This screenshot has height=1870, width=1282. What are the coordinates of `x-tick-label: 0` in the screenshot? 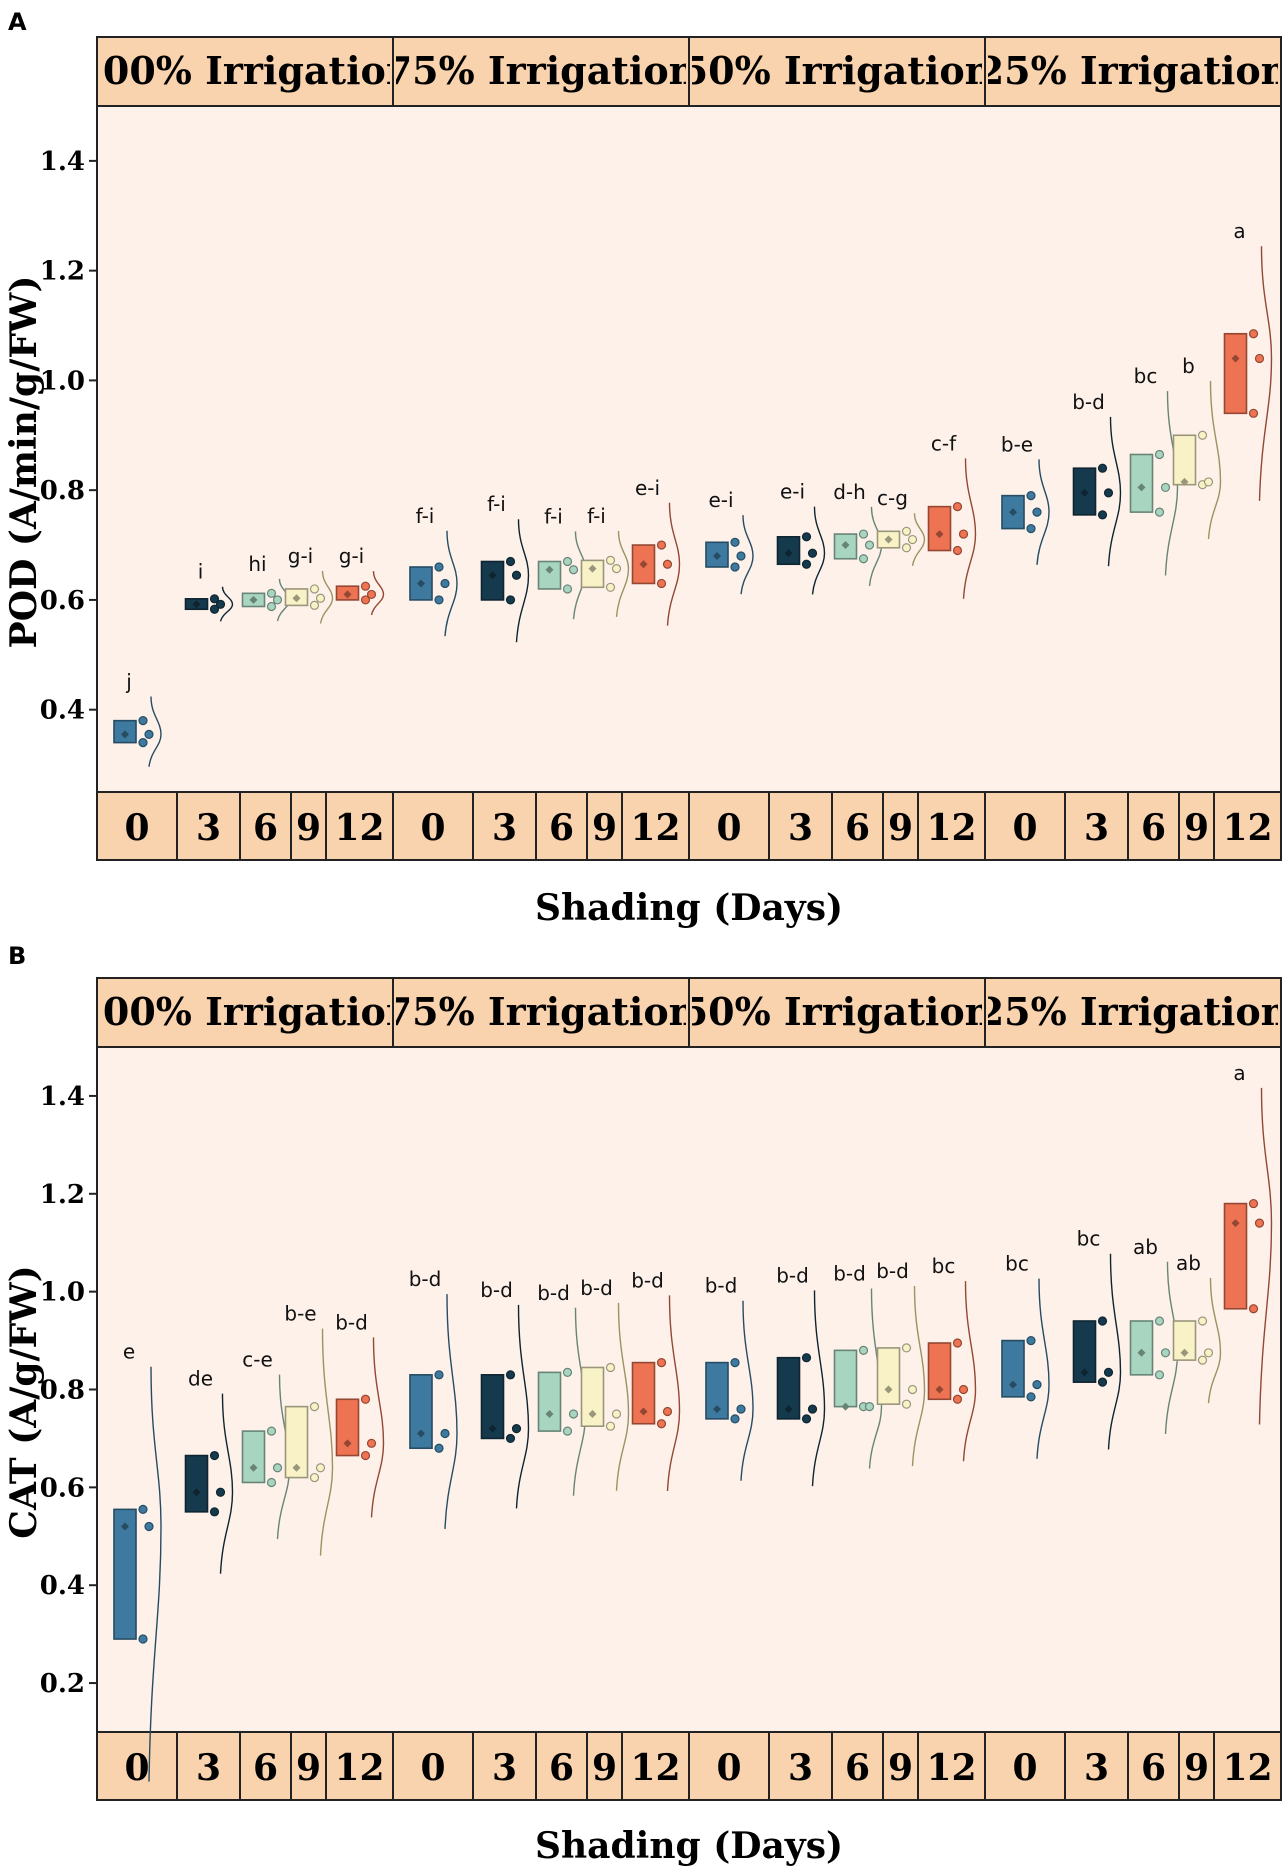 It's located at (1024, 828).